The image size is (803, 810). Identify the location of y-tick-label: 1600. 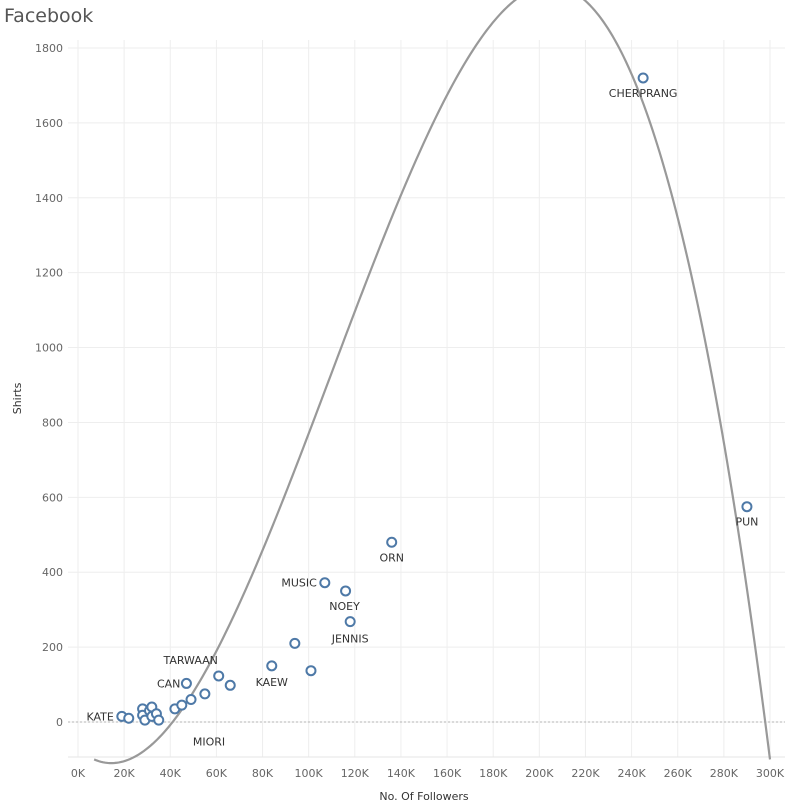
(49, 123).